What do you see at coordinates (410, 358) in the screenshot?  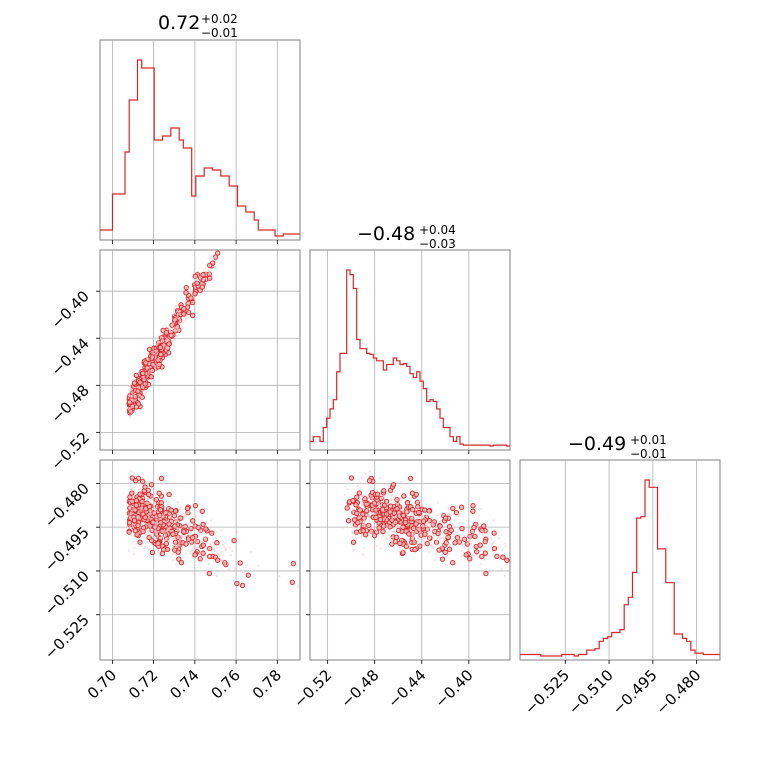 I see `histogram-p1` at bounding box center [410, 358].